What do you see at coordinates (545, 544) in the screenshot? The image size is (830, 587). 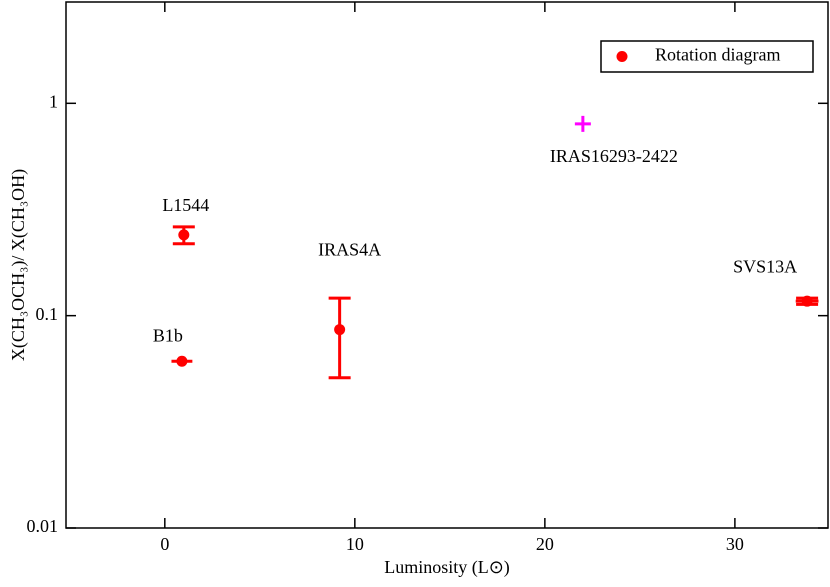 I see `x-tick-label: 20` at bounding box center [545, 544].